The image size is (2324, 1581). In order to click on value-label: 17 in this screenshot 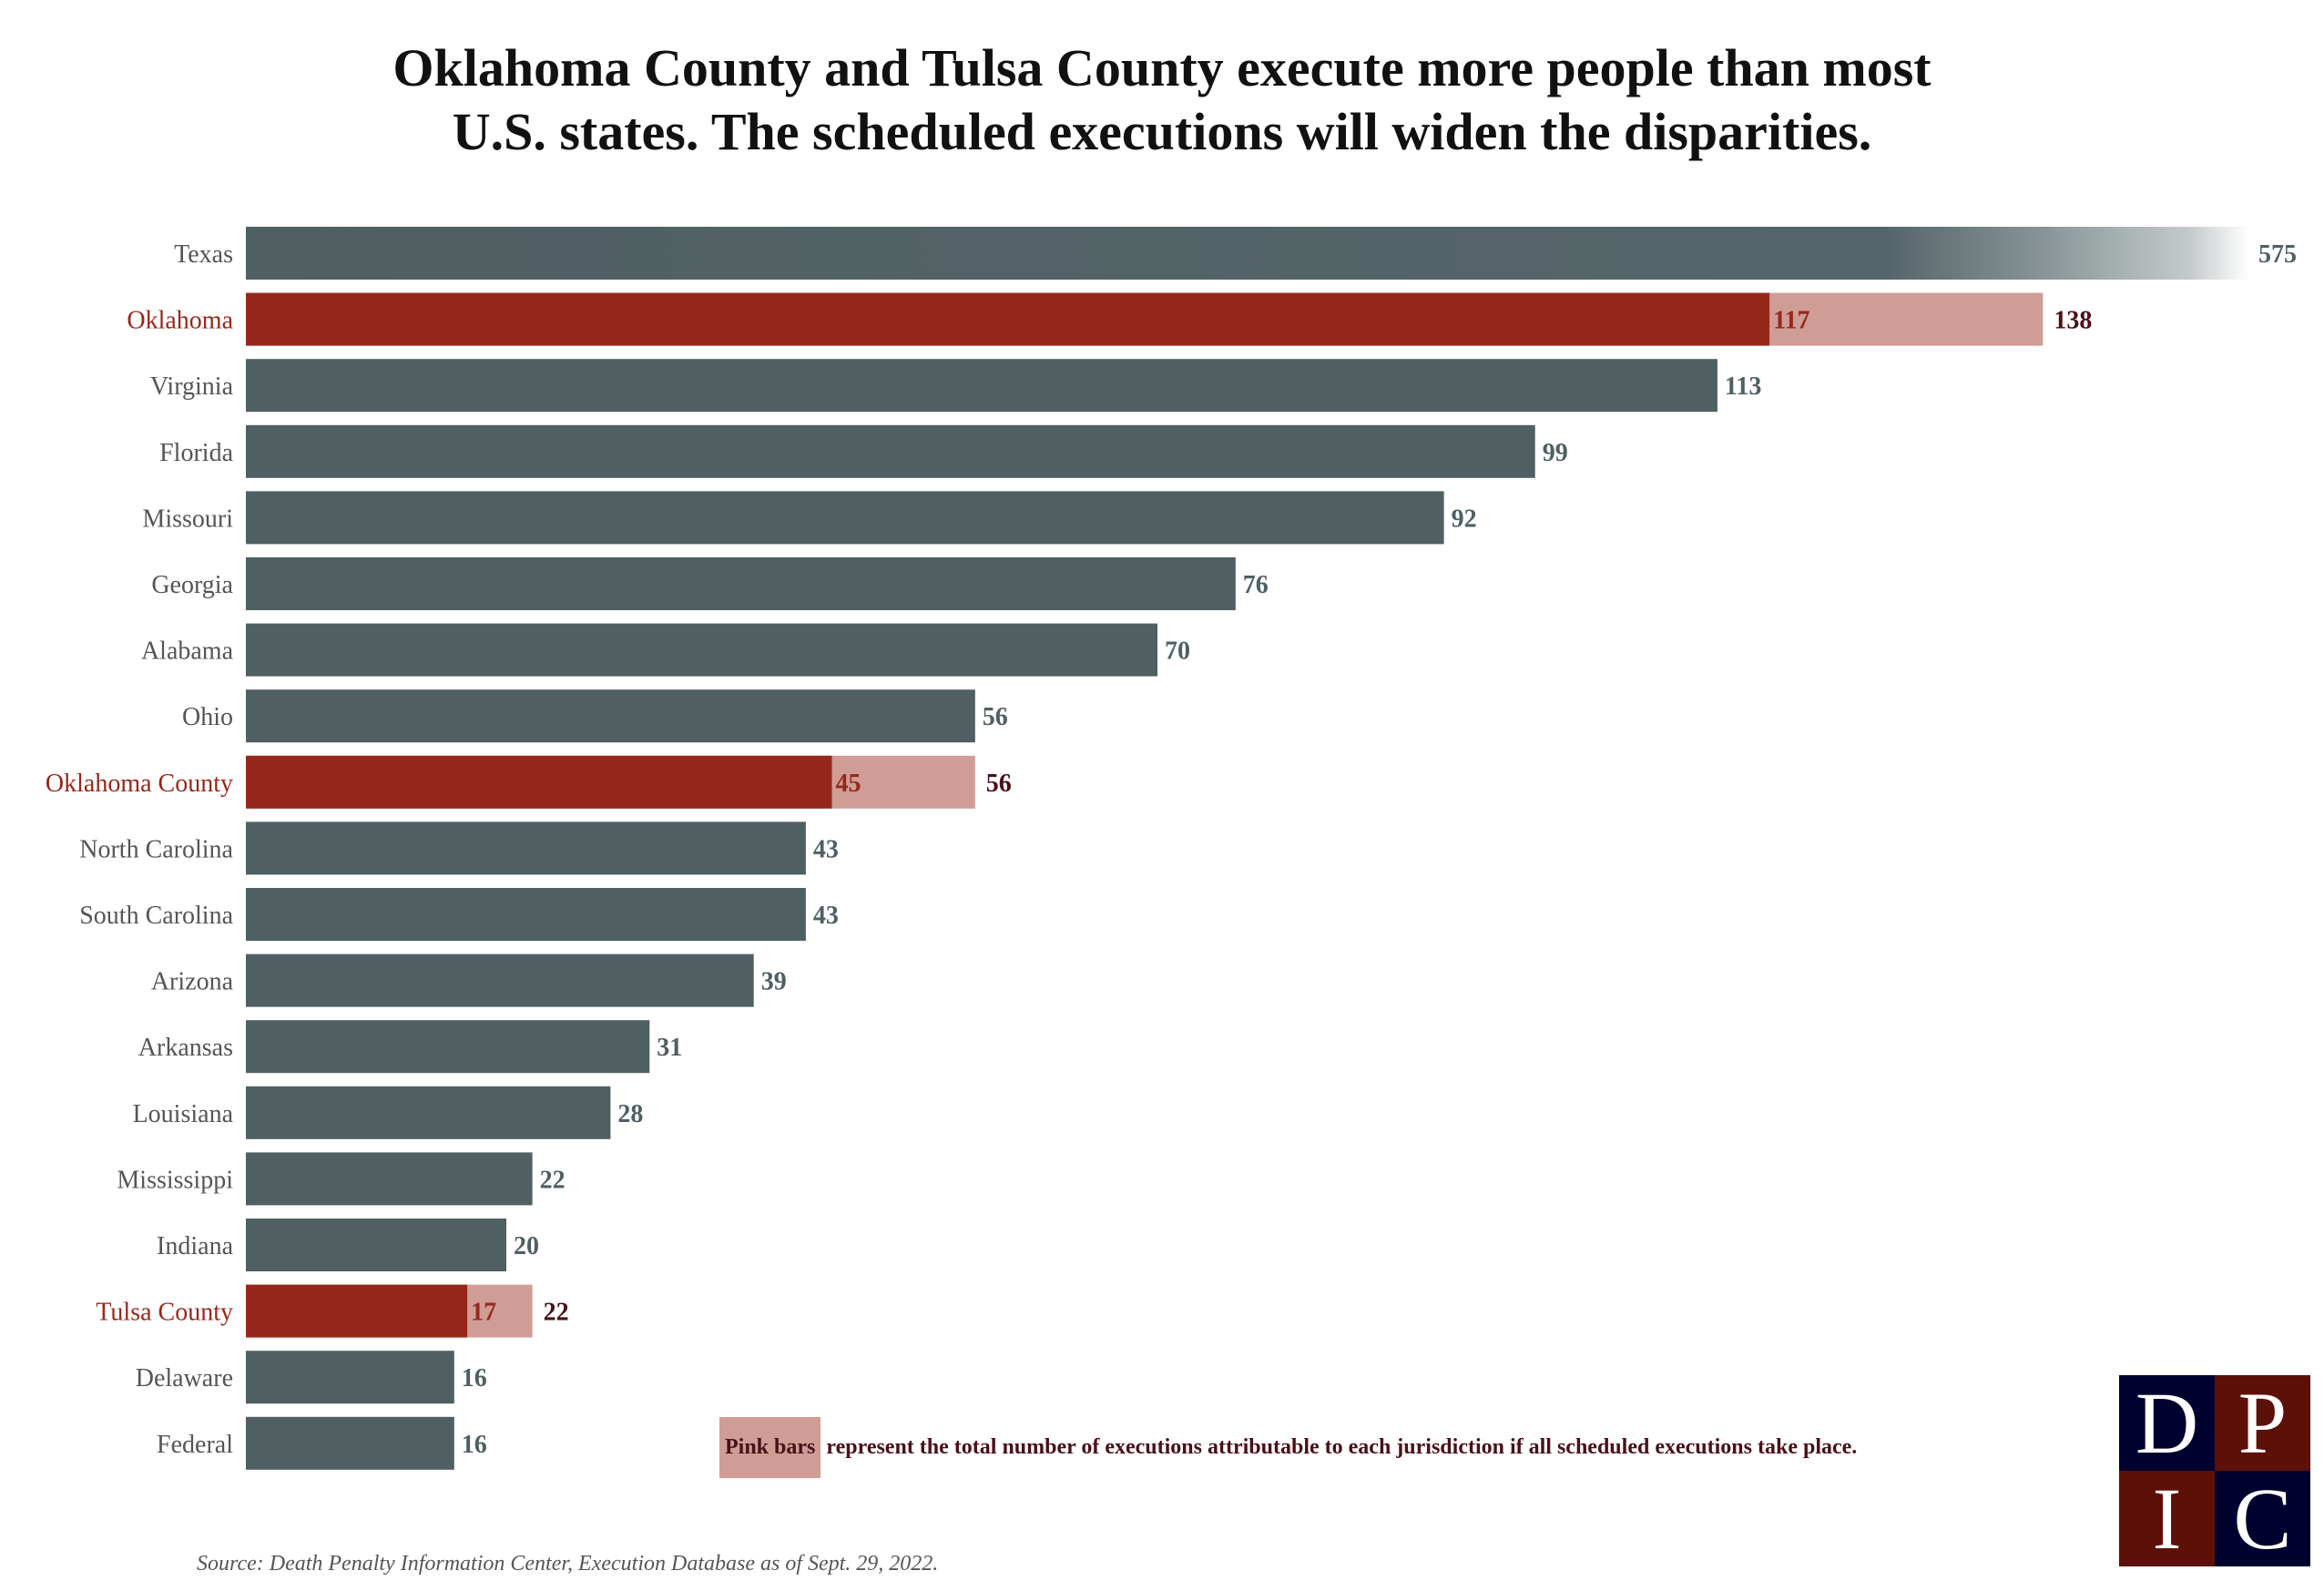, I will do `click(484, 1313)`.